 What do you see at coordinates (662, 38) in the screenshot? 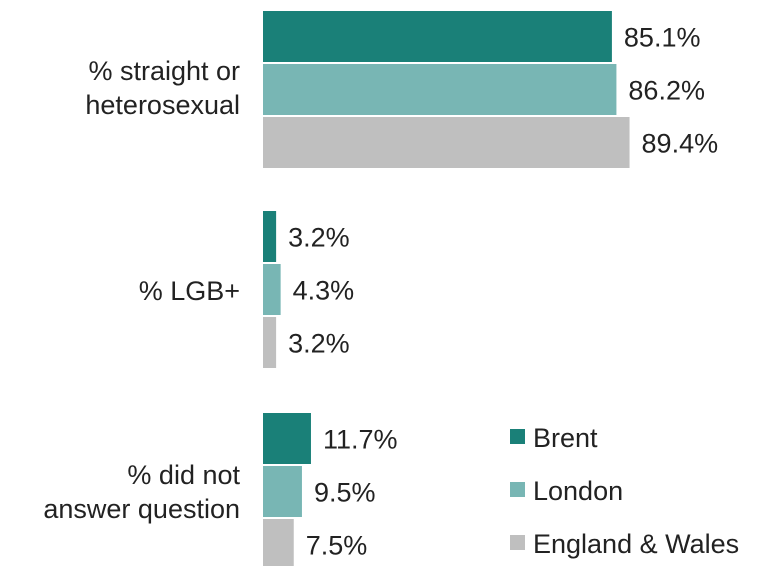
I see `value-label: 85.1%` at bounding box center [662, 38].